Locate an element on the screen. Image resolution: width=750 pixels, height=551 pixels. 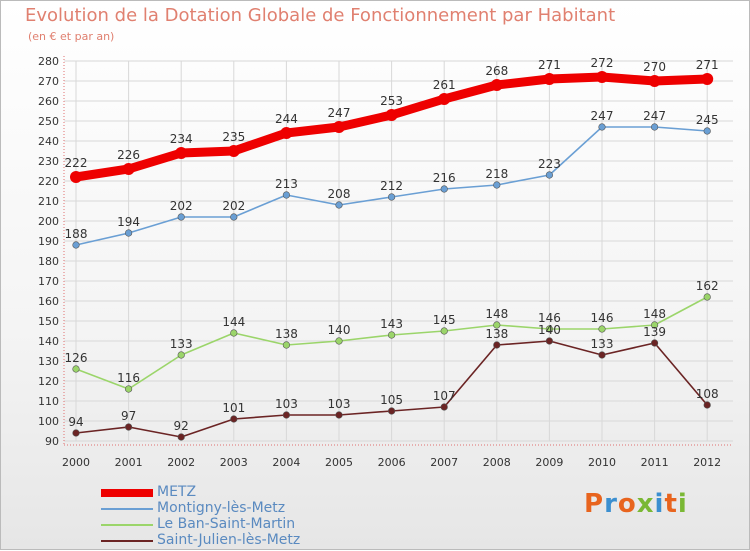
data-label: 97 is located at coordinates (128, 416).